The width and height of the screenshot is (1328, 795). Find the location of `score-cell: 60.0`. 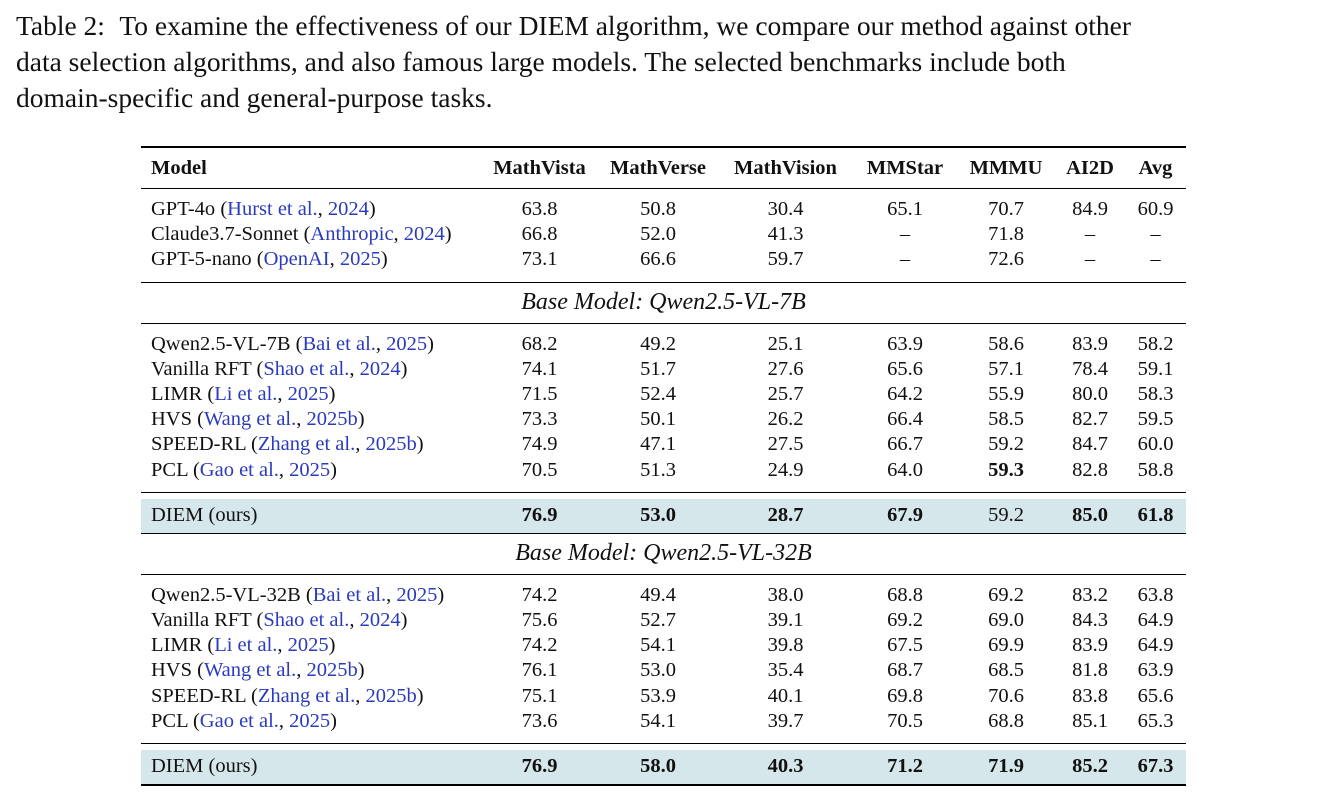

score-cell: 60.0 is located at coordinates (1155, 444).